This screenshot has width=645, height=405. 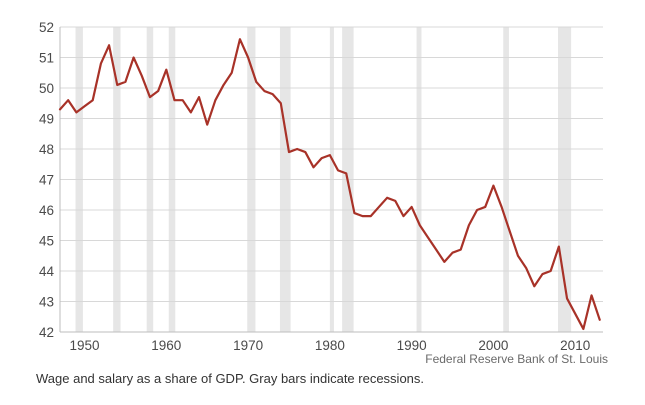 I want to click on y-tick-label-44: 44, so click(x=47, y=271).